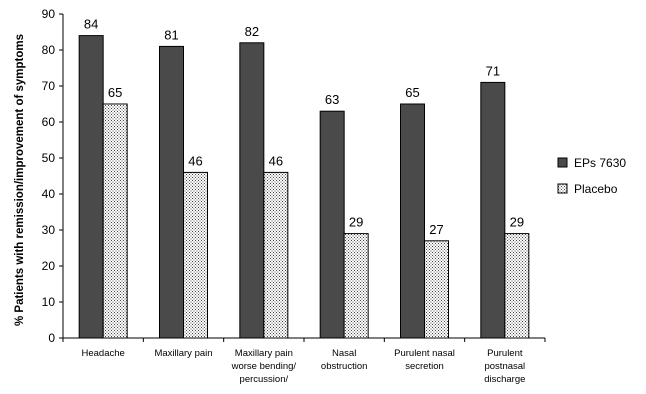 This screenshot has width=646, height=394. I want to click on y-tick-label: 90, so click(49, 14).